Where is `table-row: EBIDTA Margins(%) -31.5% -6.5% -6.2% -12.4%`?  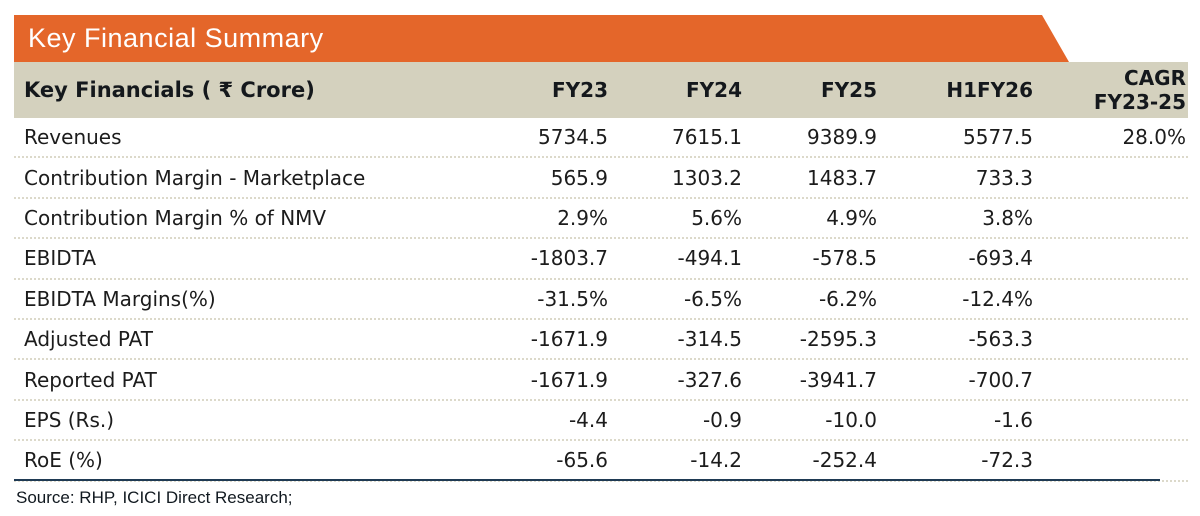
table-row: EBIDTA Margins(%) -31.5% -6.5% -6.2% -12.4% is located at coordinates (601, 300).